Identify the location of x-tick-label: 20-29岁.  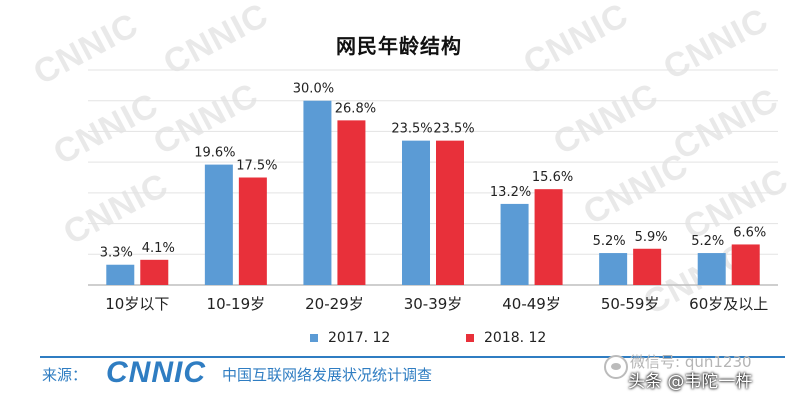
(334, 304).